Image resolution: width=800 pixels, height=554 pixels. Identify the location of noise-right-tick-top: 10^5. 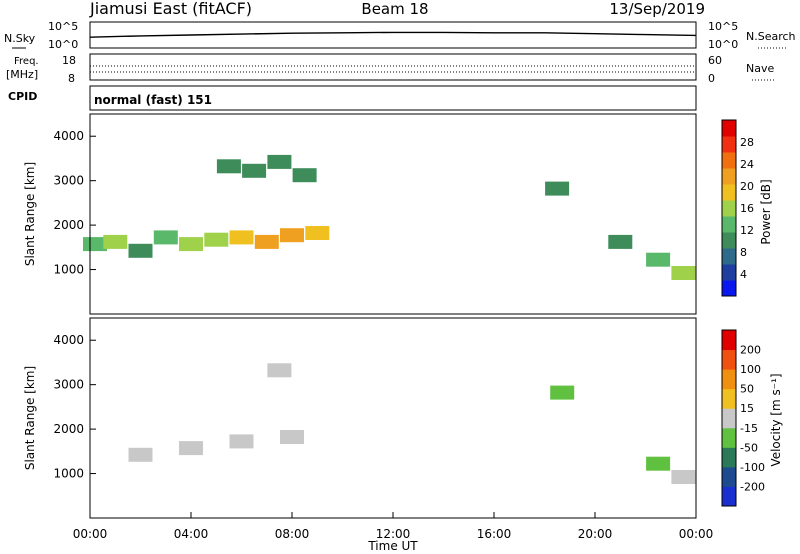
(723, 26).